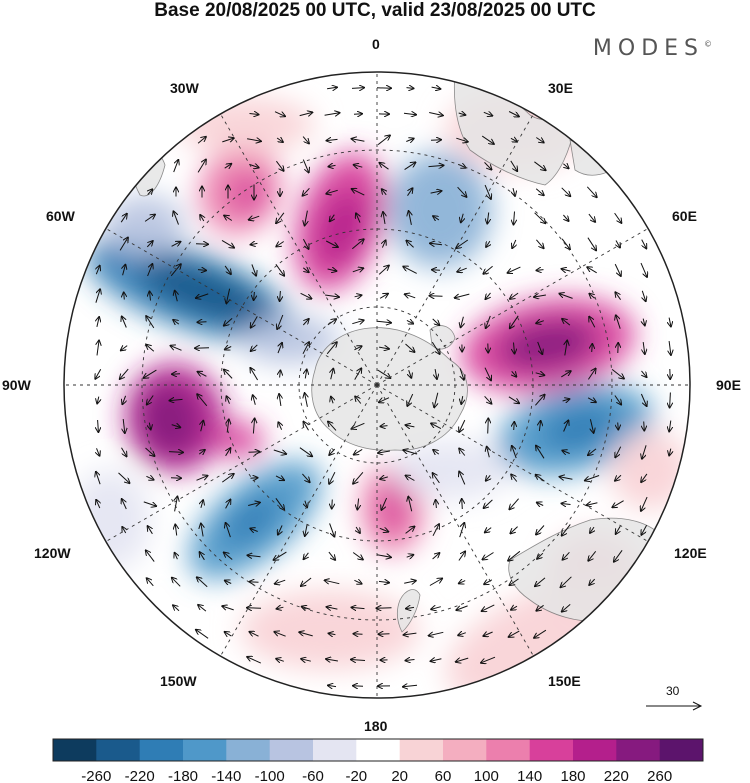 The height and width of the screenshot is (783, 750). What do you see at coordinates (486, 775) in the screenshot?
I see `colorbar-tick-label: 100` at bounding box center [486, 775].